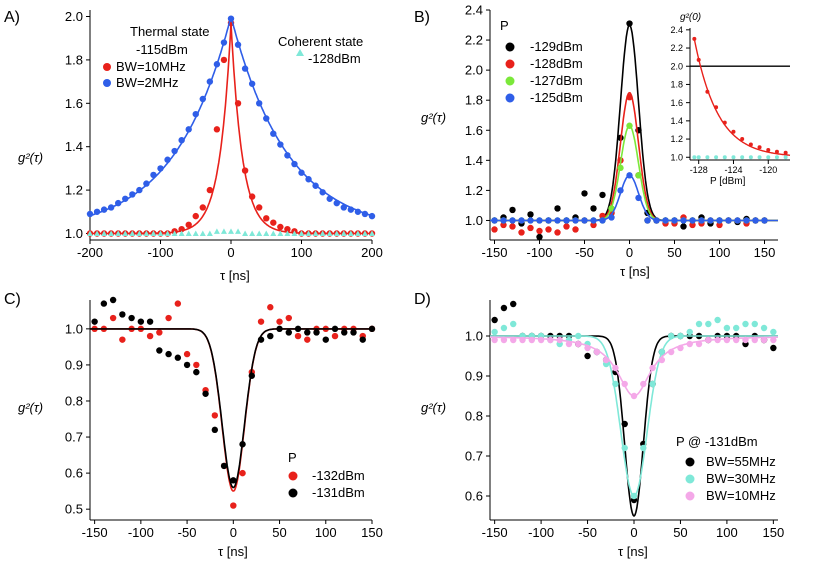 This screenshot has height=569, width=830. Describe the element at coordinates (690, 17) in the screenshot. I see `panel-b-inset-ylabel: g²(0)` at that location.